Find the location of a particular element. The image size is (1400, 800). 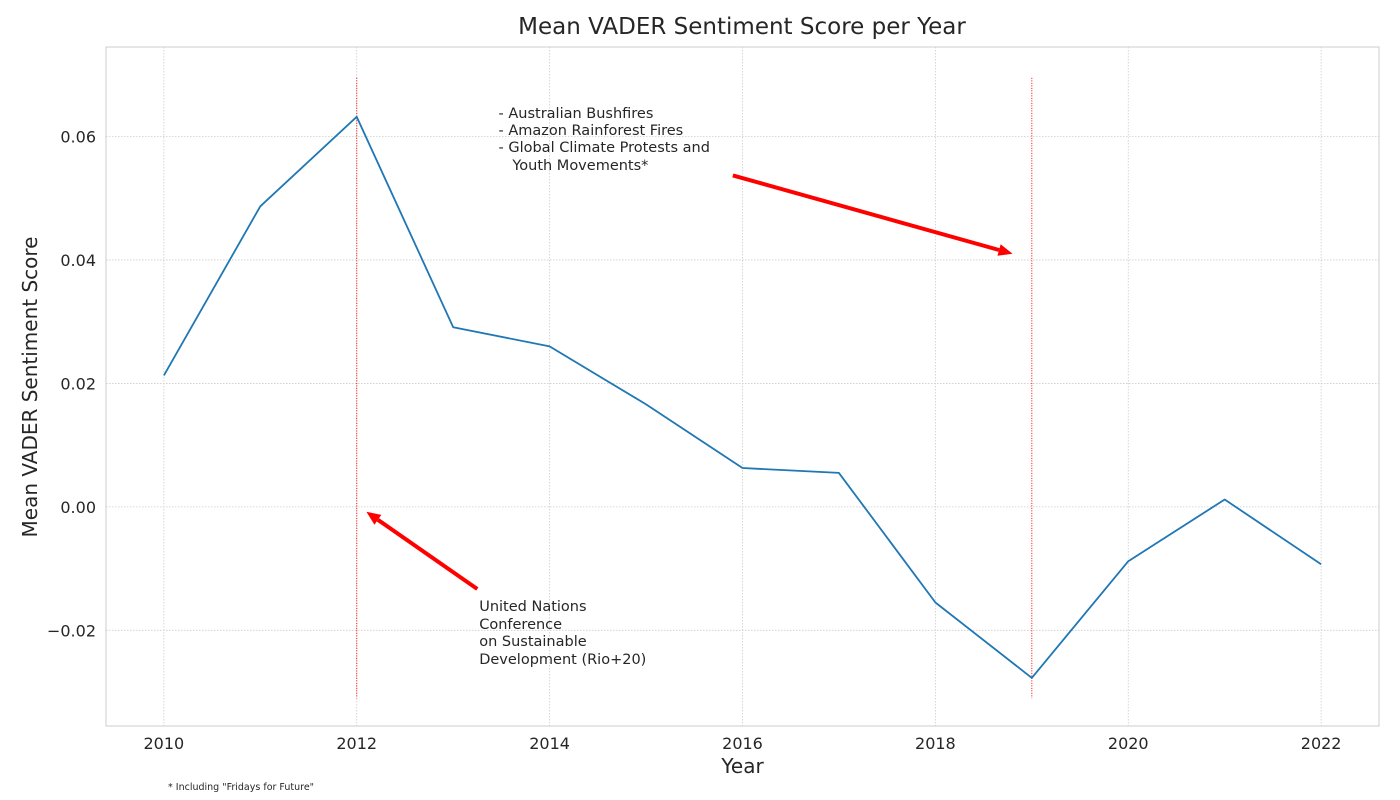

y-tick-label: 0.00 is located at coordinates (78, 507).